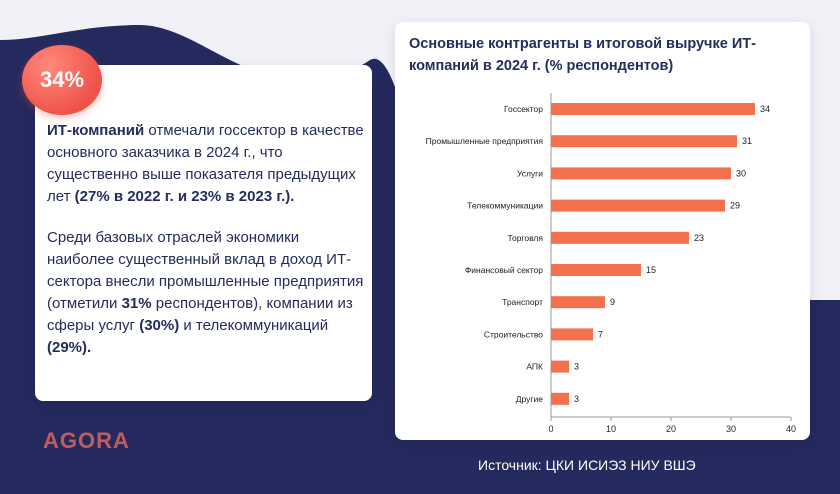 This screenshot has width=840, height=494. What do you see at coordinates (62, 80) in the screenshot?
I see `percentage-badge: 34%` at bounding box center [62, 80].